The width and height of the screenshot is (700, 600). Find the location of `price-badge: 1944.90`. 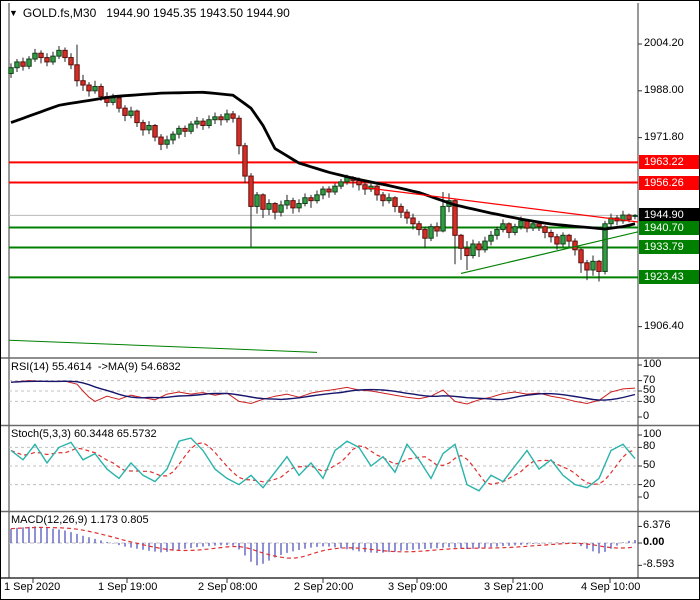

price-badge: 1944.90 is located at coordinates (669, 215).